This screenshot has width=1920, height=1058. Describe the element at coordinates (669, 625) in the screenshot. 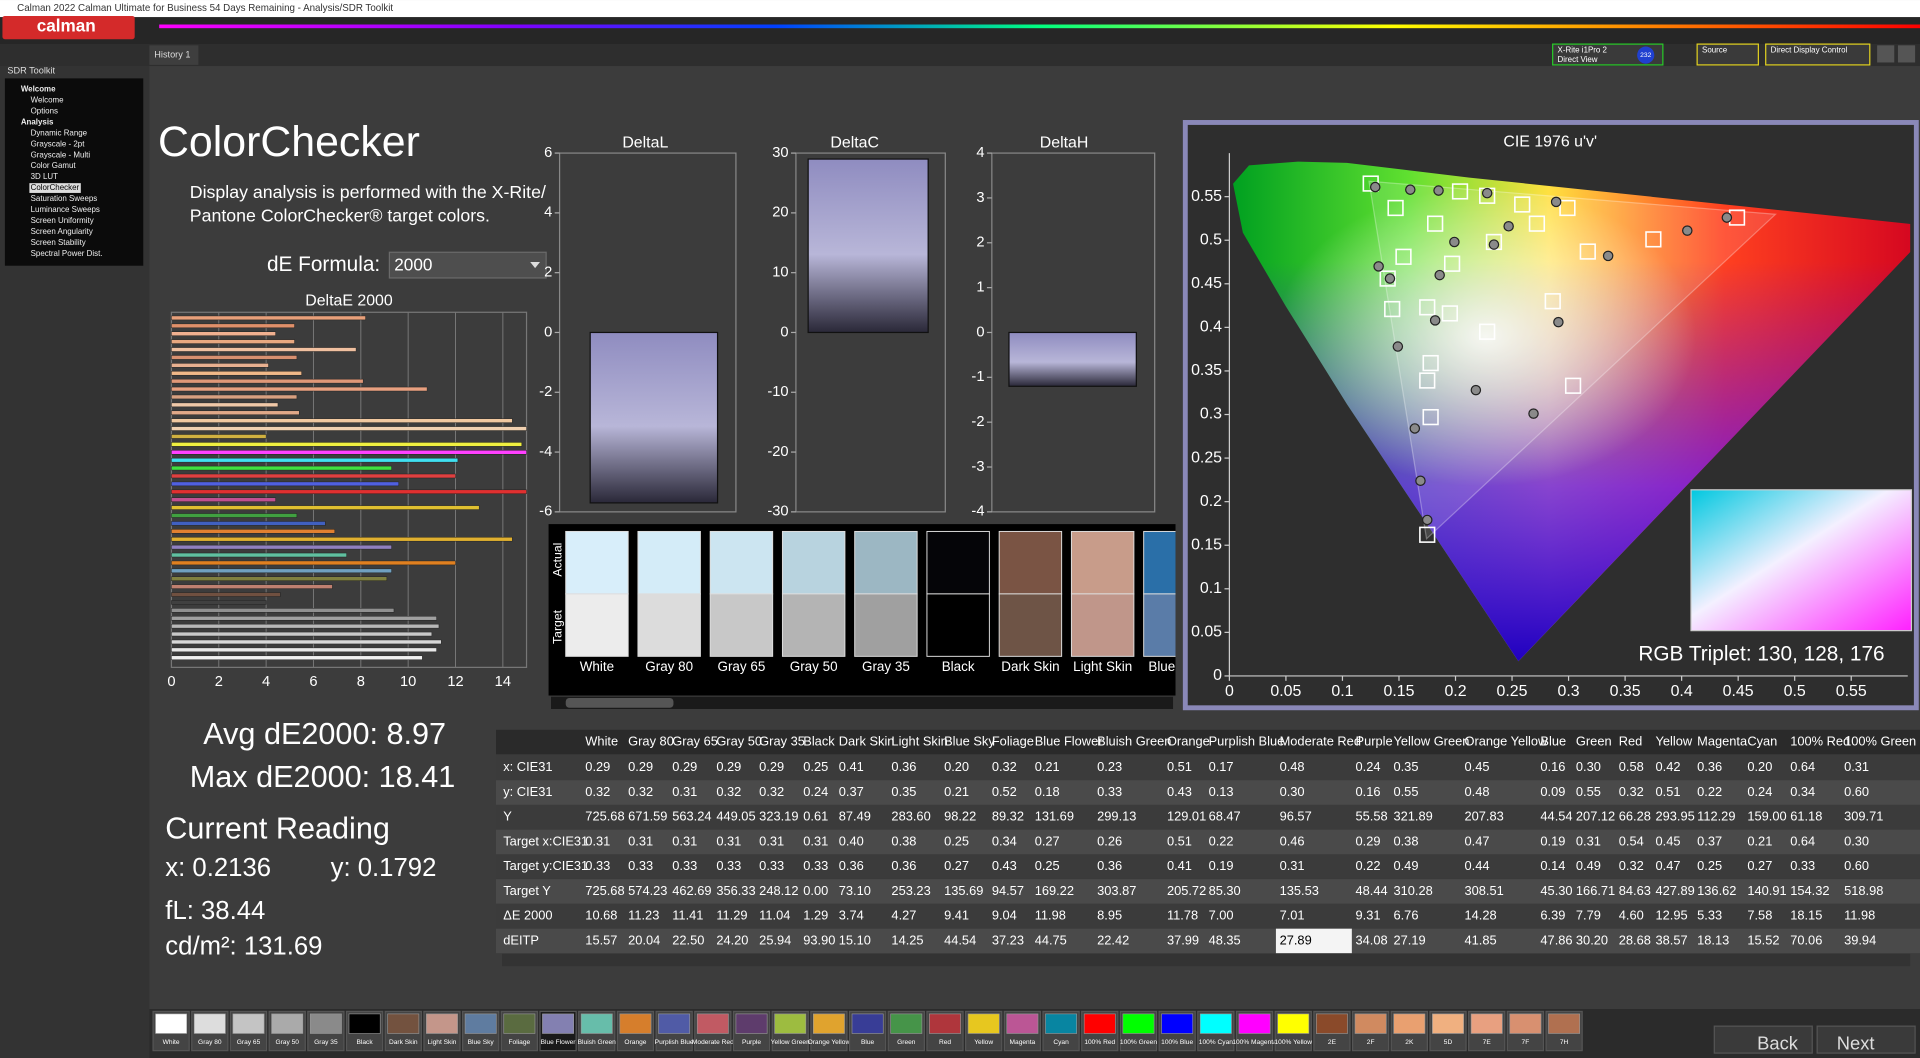

I see `target-swatch` at that location.